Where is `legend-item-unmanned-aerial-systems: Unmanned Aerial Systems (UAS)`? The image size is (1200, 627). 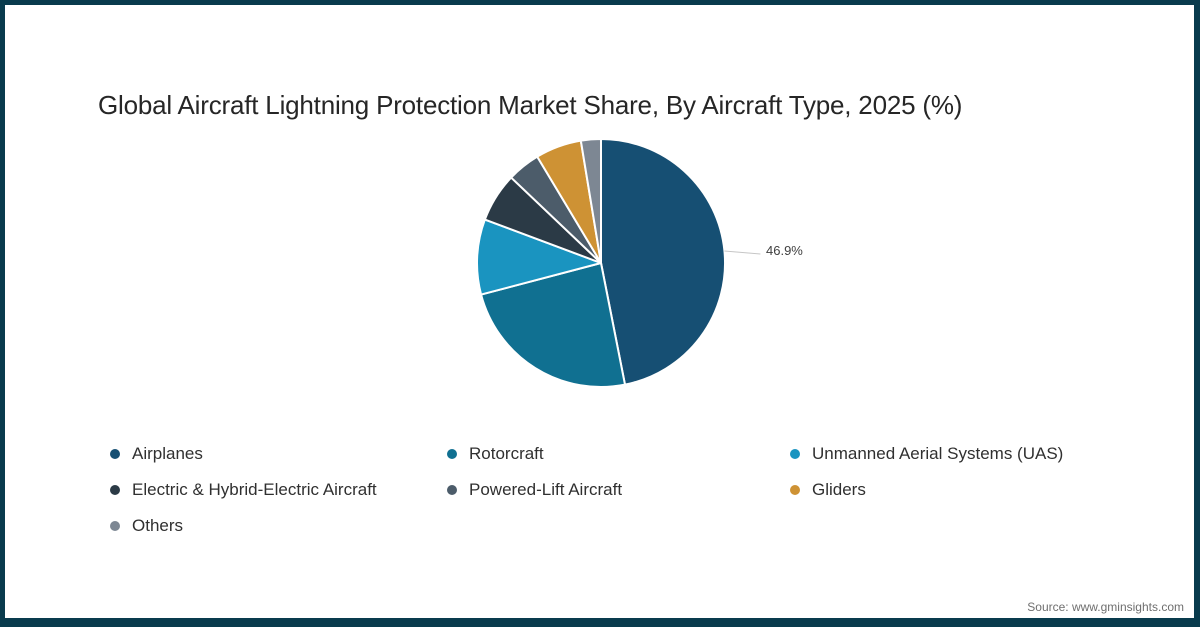 legend-item-unmanned-aerial-systems: Unmanned Aerial Systems (UAS) is located at coordinates (926, 454).